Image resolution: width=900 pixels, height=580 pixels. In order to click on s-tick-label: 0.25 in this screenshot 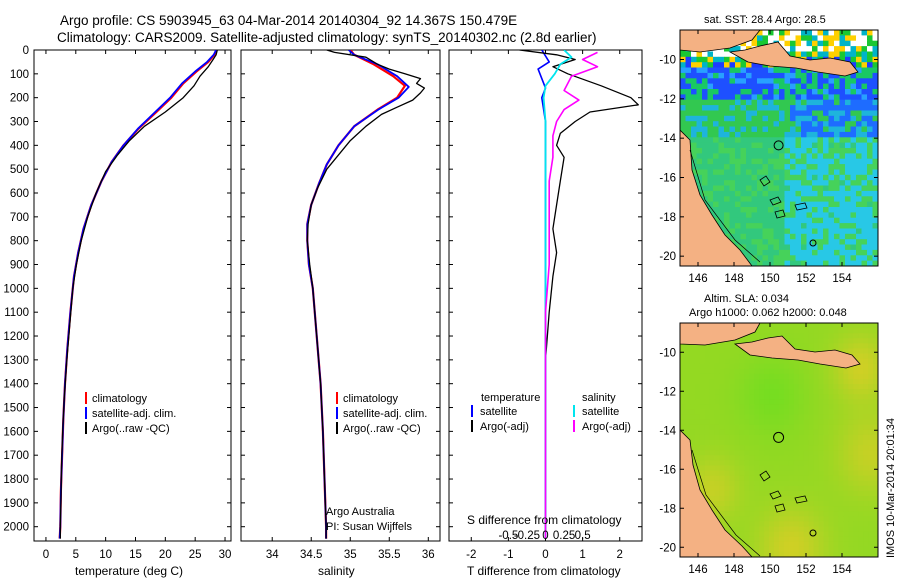, I will do `click(564, 536)`.